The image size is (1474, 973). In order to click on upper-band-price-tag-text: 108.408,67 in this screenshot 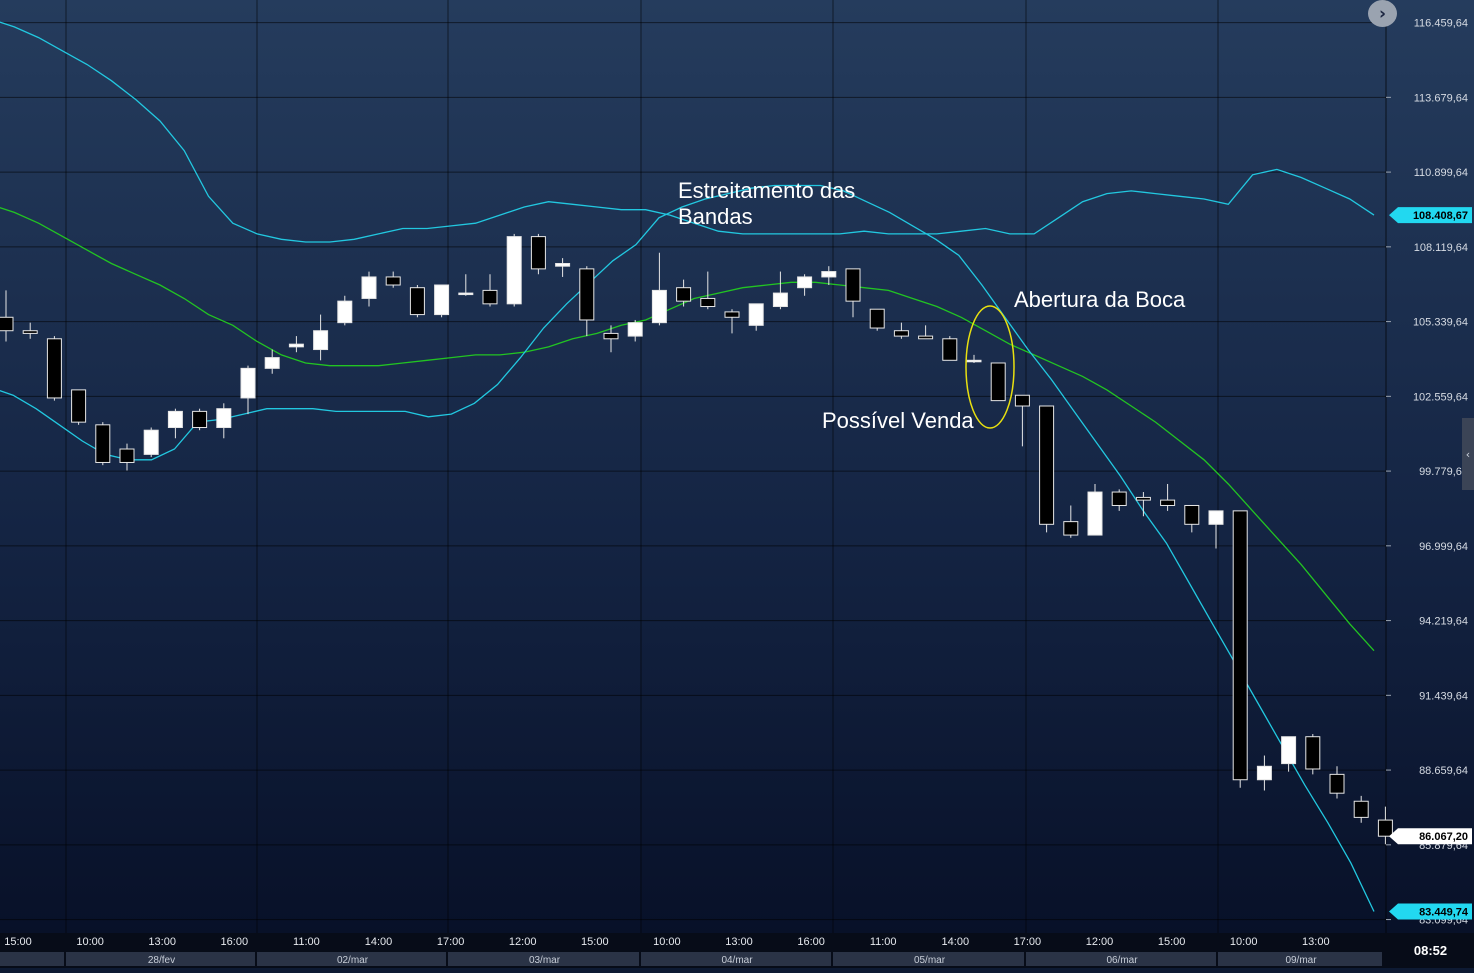, I will do `click(1440, 216)`.